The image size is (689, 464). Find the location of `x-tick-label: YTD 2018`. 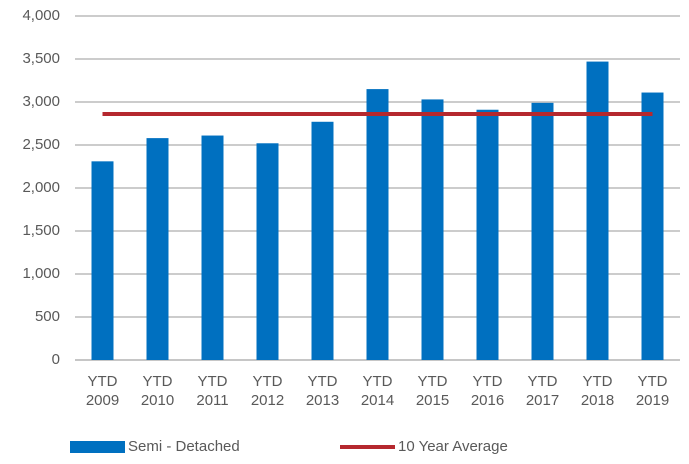

x-tick-label: YTD 2018 is located at coordinates (597, 391).